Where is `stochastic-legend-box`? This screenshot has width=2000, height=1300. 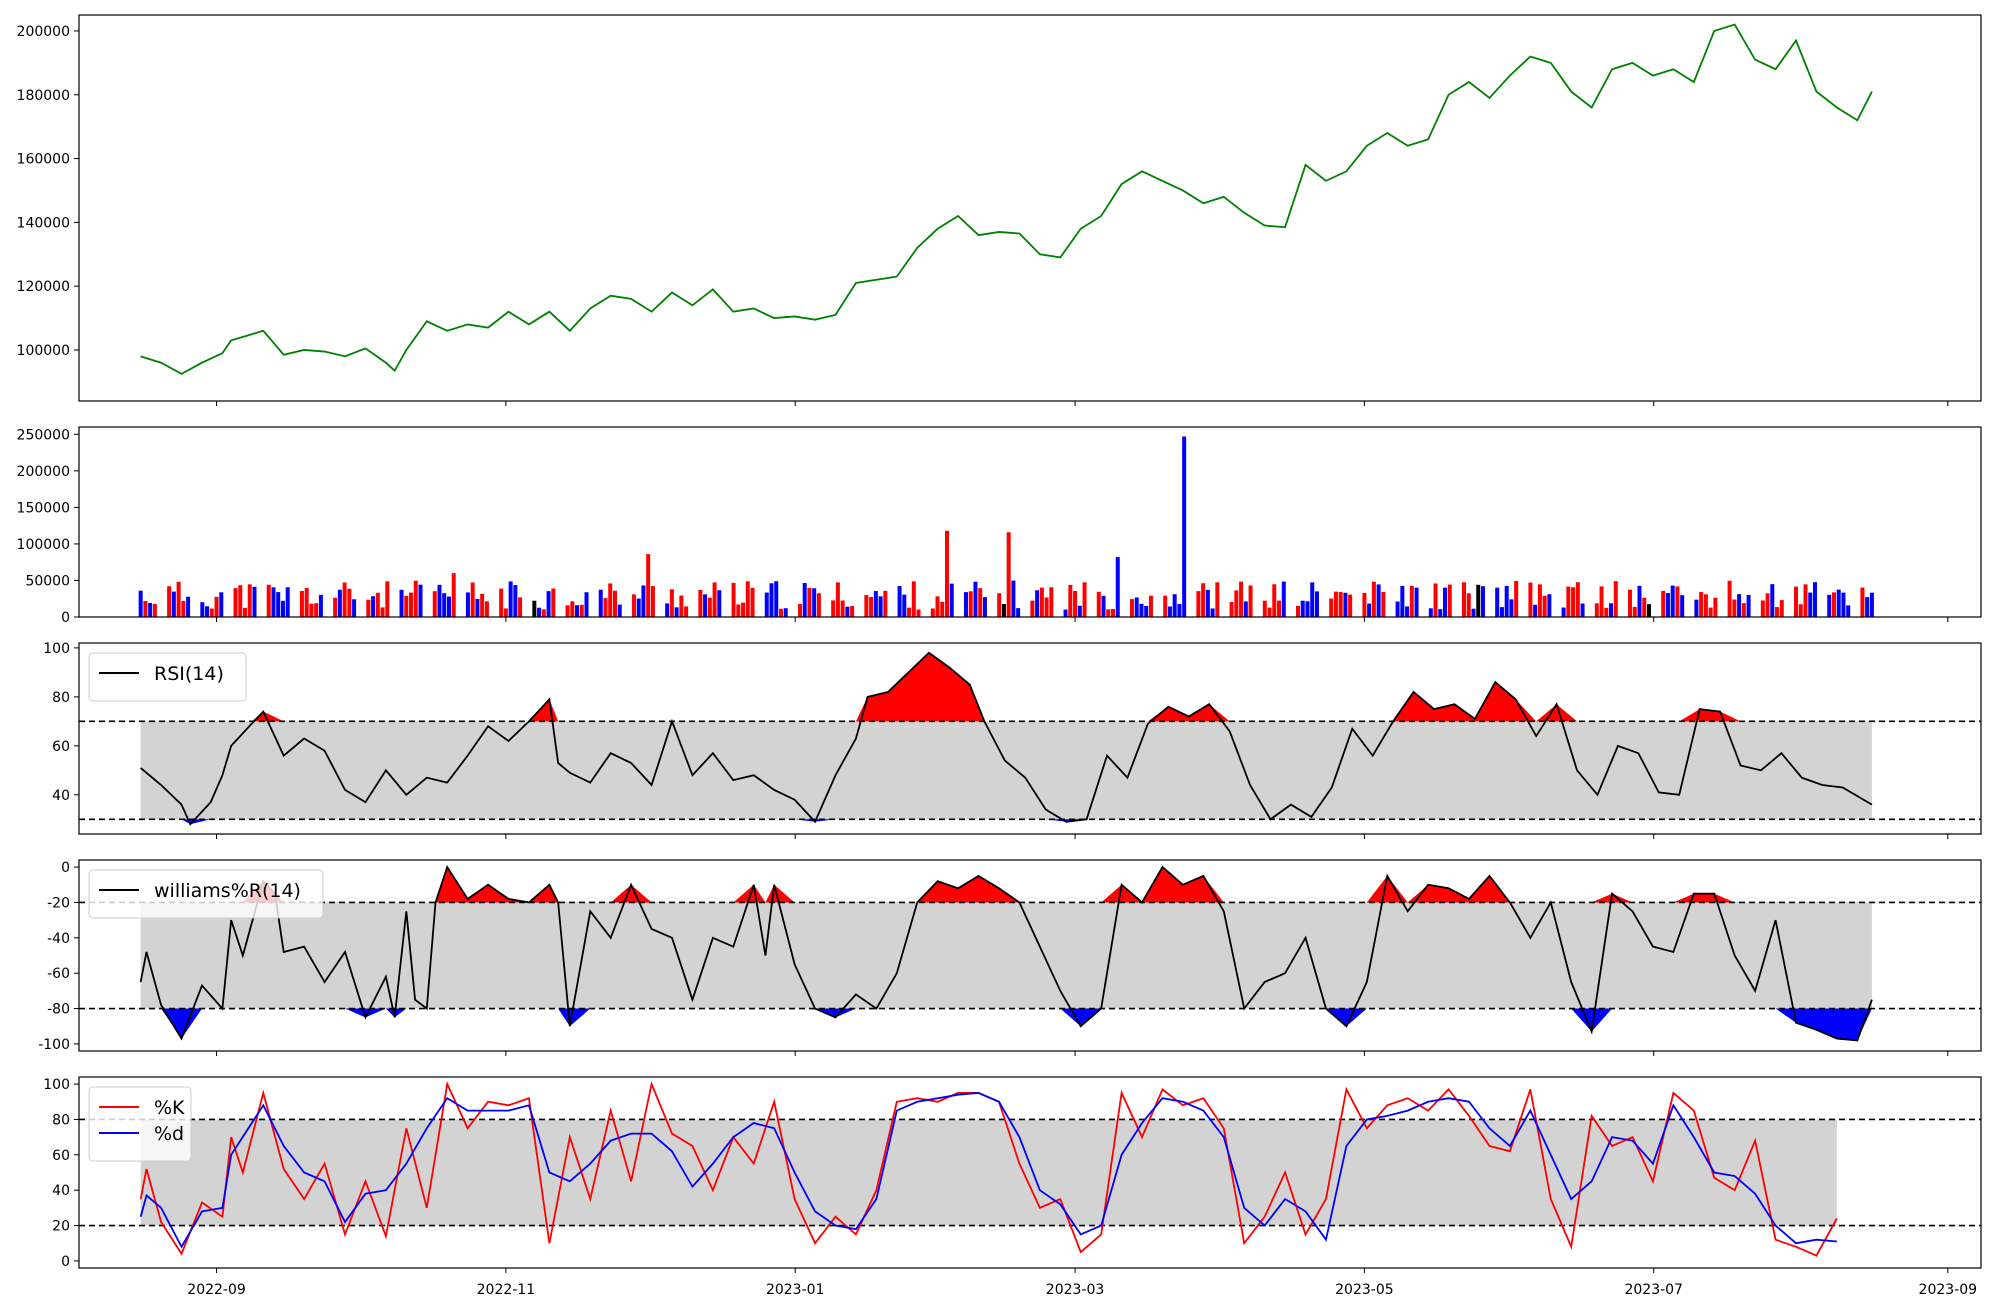
stochastic-legend-box is located at coordinates (140, 1124).